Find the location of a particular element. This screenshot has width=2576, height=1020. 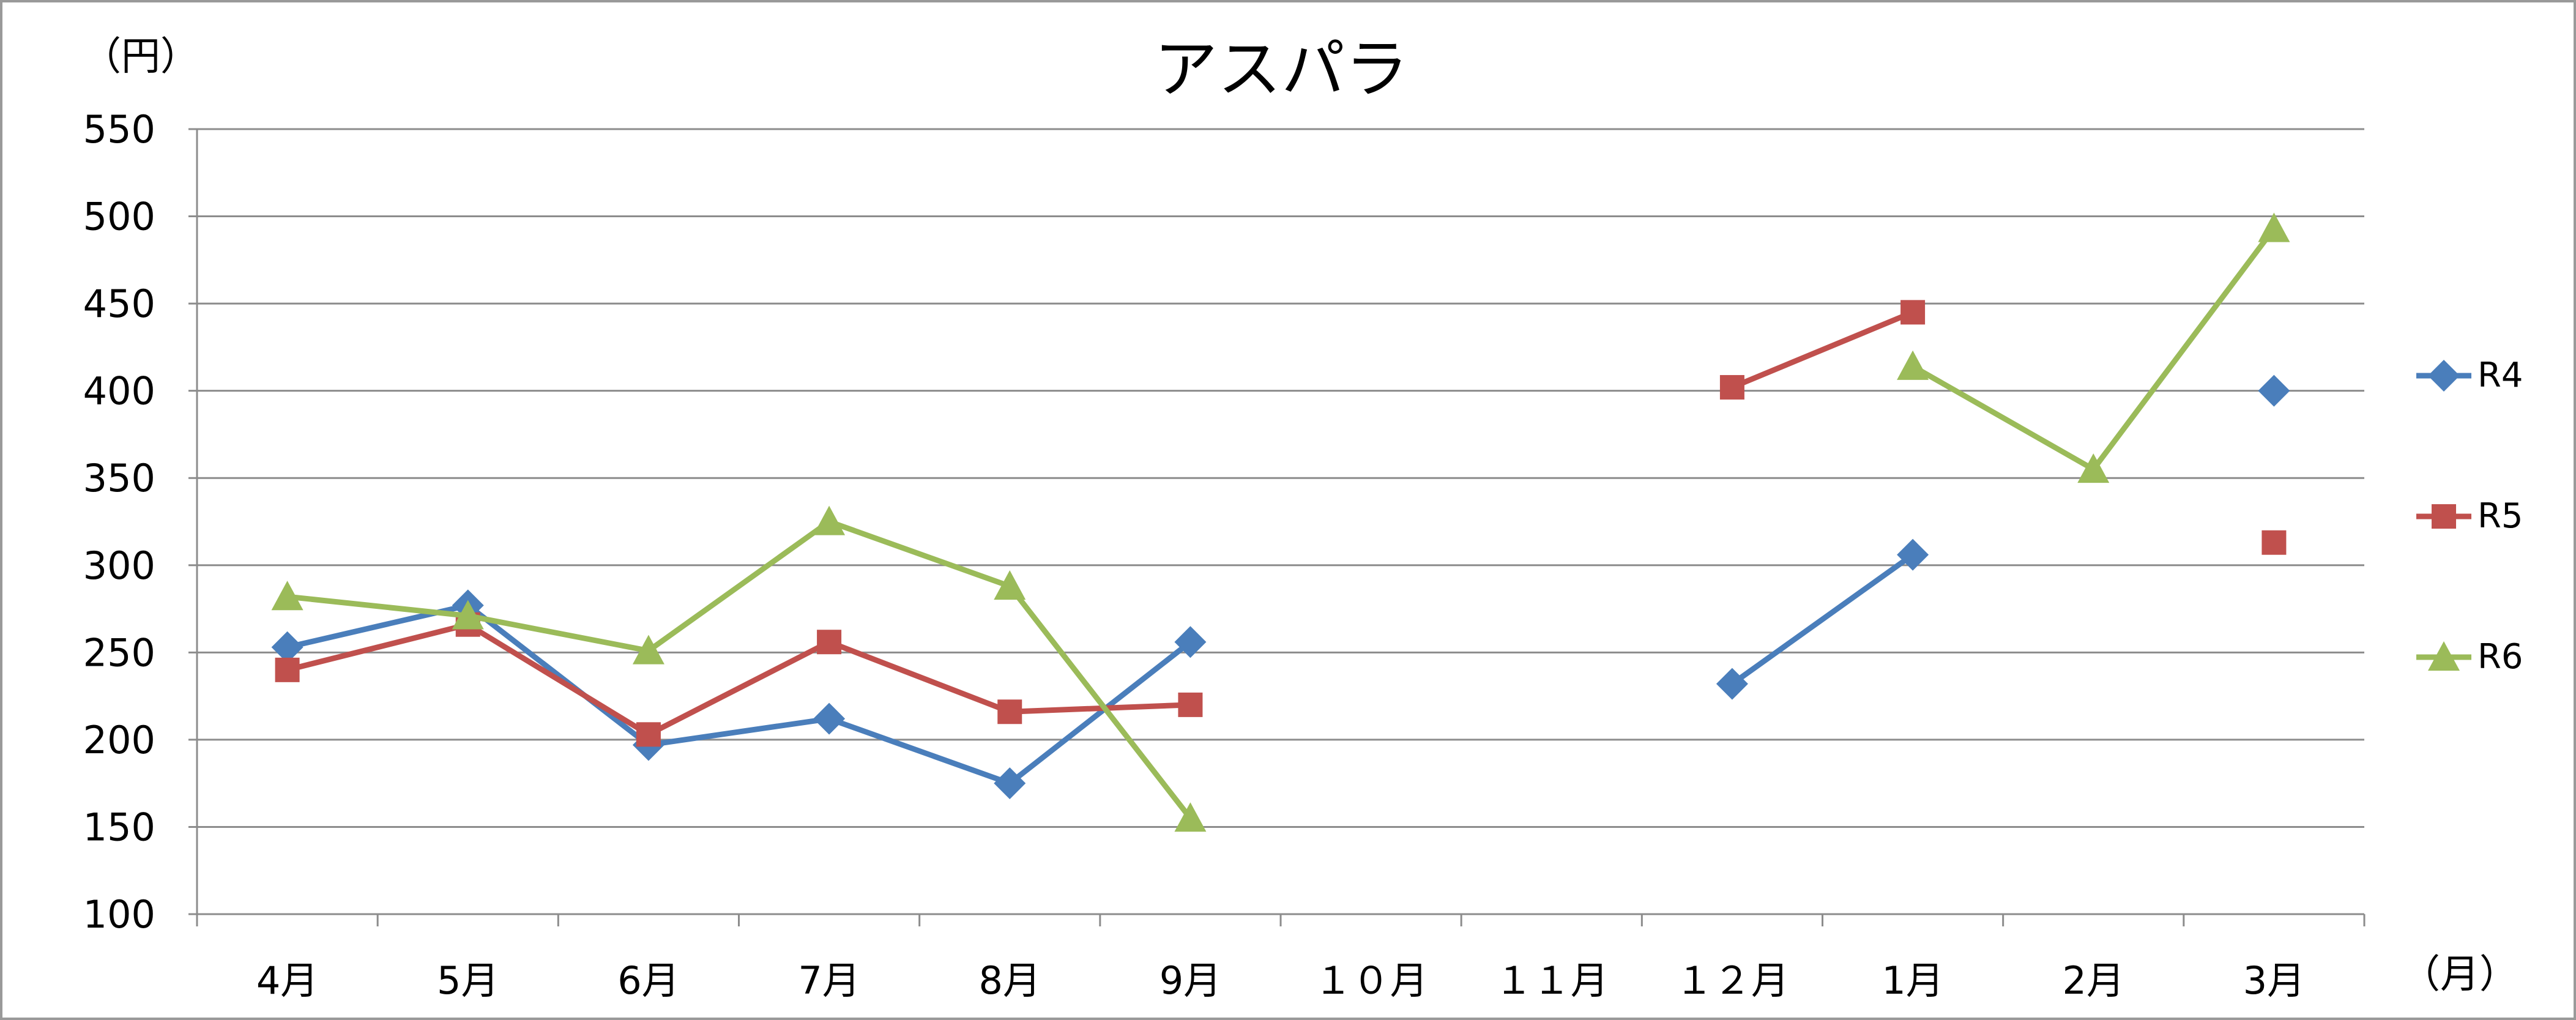

x-tick-label-9: 1月 is located at coordinates (1913, 980).